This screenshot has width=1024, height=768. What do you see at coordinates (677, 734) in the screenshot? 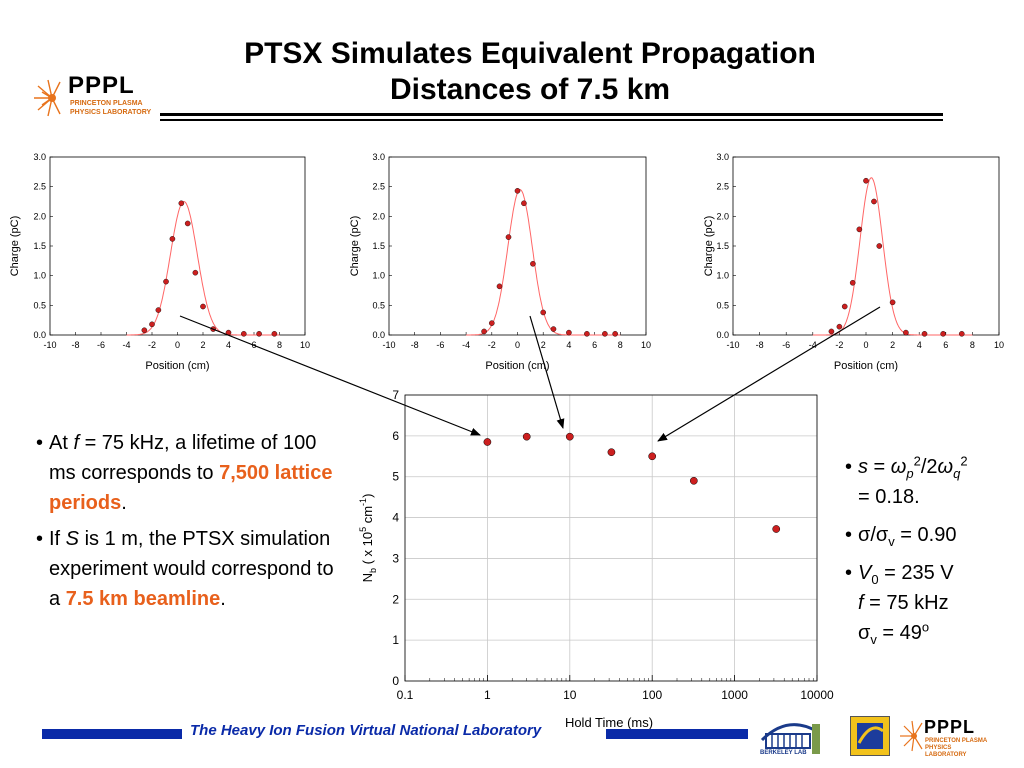
I see `footer-bar-right` at bounding box center [677, 734].